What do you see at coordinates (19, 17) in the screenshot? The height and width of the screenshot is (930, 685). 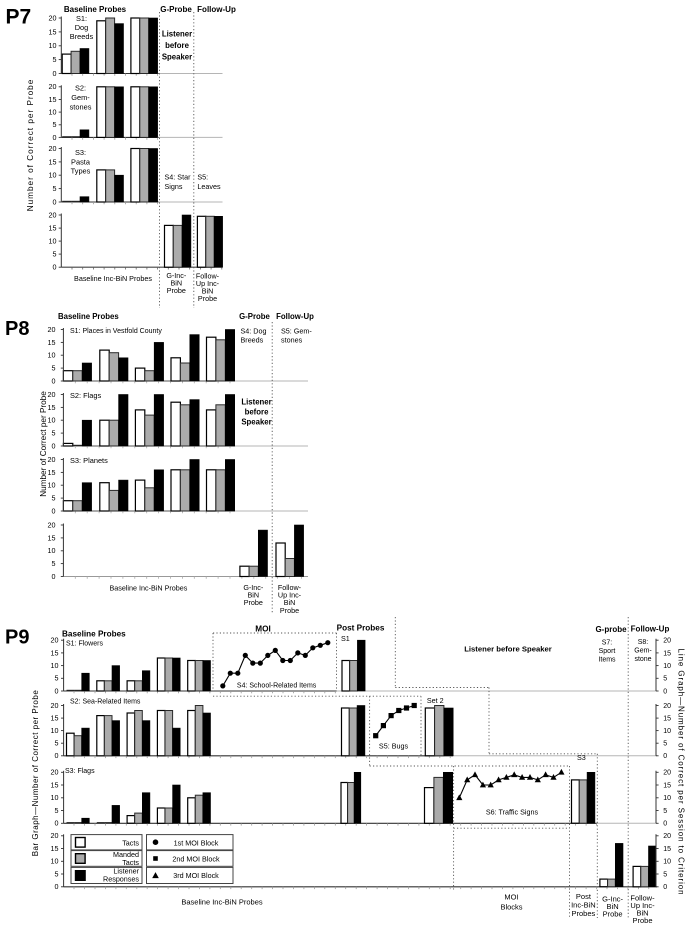 I see `svg-text: P7` at bounding box center [19, 17].